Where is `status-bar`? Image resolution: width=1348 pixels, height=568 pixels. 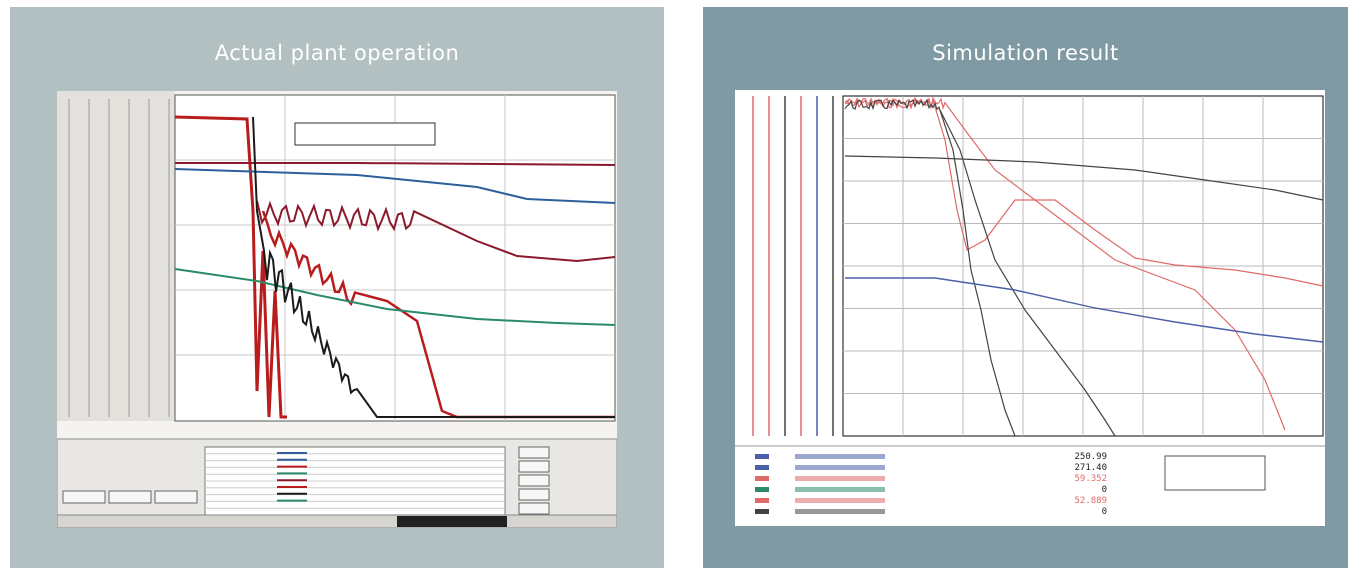 status-bar is located at coordinates (337, 521).